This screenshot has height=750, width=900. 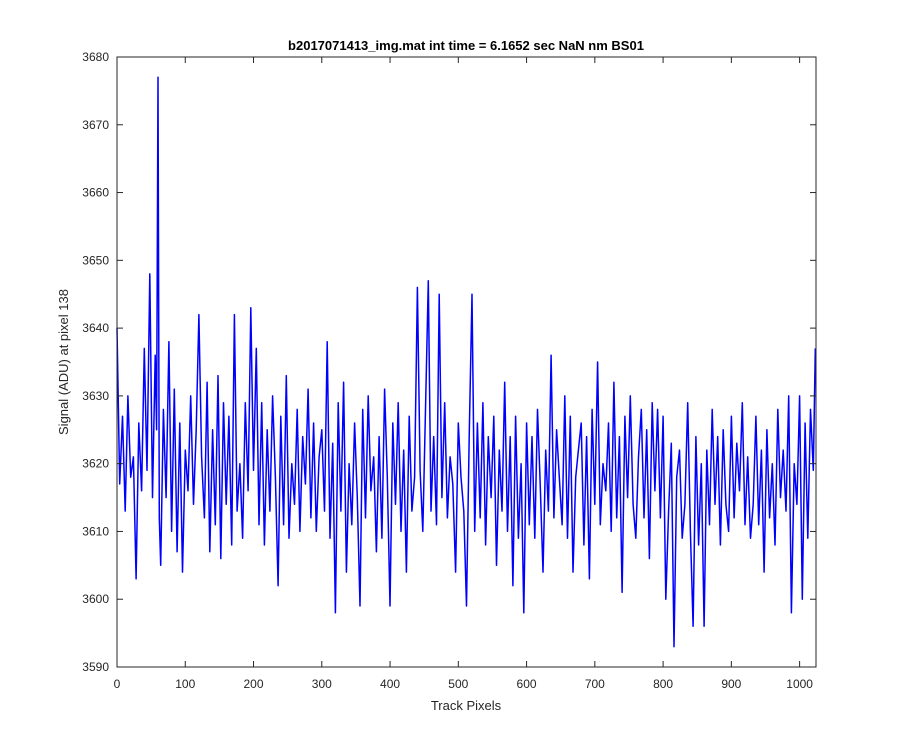 What do you see at coordinates (95, 57) in the screenshot?
I see `y-tick-label: 3680` at bounding box center [95, 57].